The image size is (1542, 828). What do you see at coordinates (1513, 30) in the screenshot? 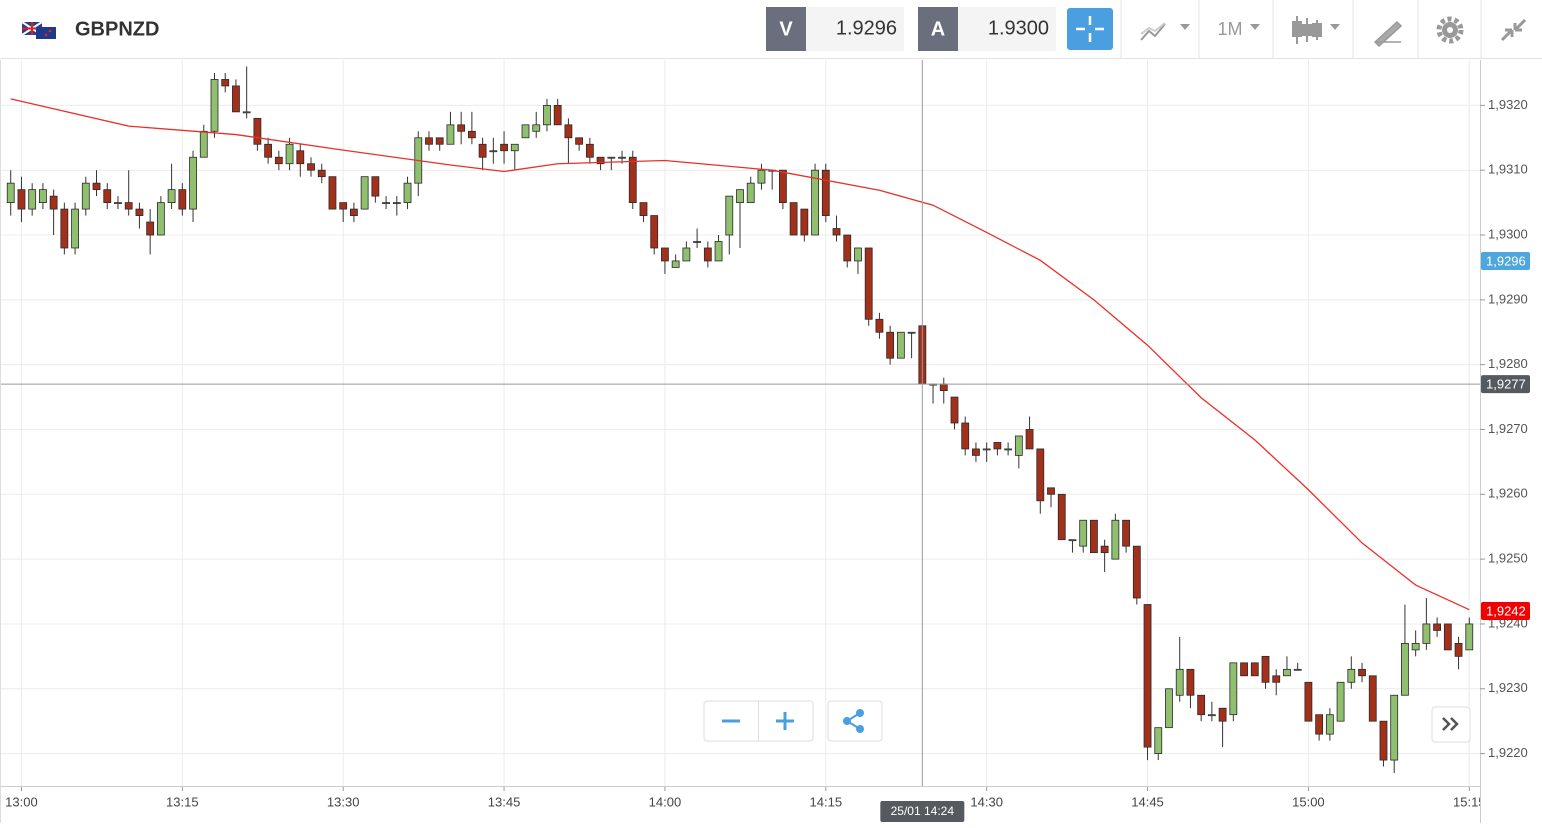
I see `collapse-button` at bounding box center [1513, 30].